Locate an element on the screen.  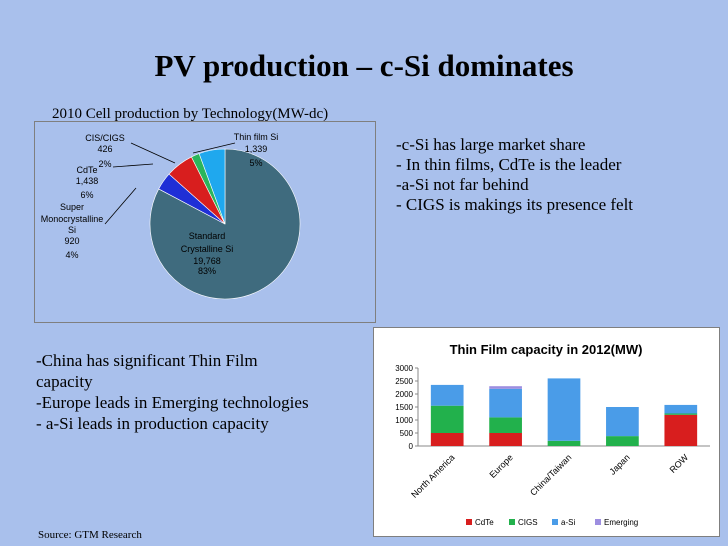
pie-label-thin-film-si-name: Thin film Si is located at coordinates (256, 137).